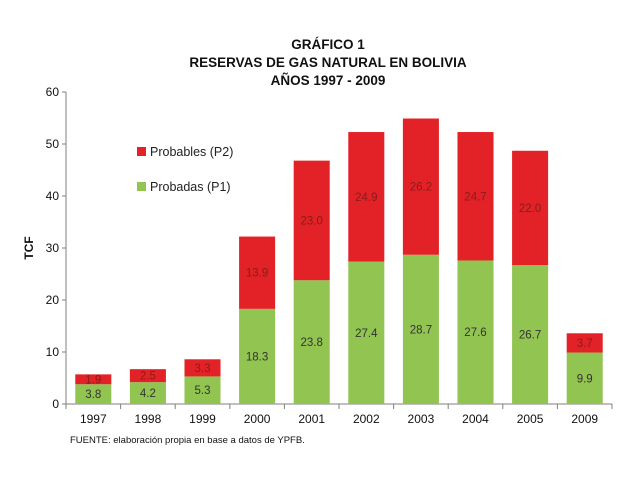 The height and width of the screenshot is (479, 638). I want to click on y-axis: 0 10 20 30 40 50 60, so click(56, 248).